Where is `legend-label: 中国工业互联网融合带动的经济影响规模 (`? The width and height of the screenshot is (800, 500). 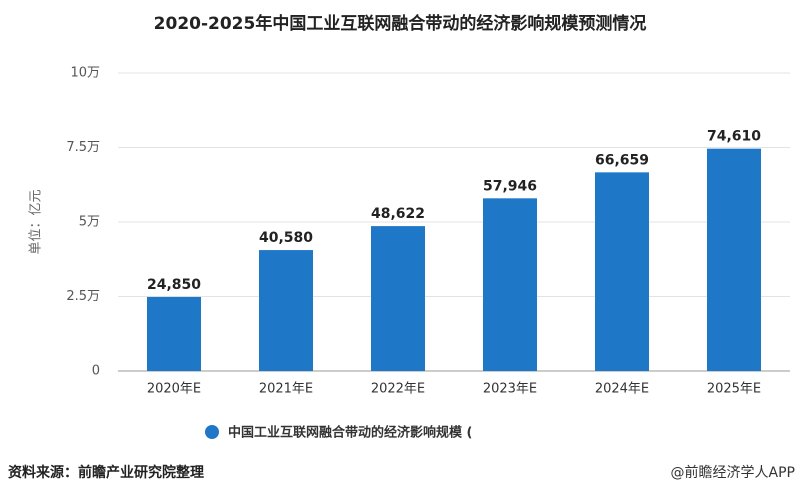
legend-label: 中国工业互联网融合带动的经济影响规模 ( is located at coordinates (350, 433).